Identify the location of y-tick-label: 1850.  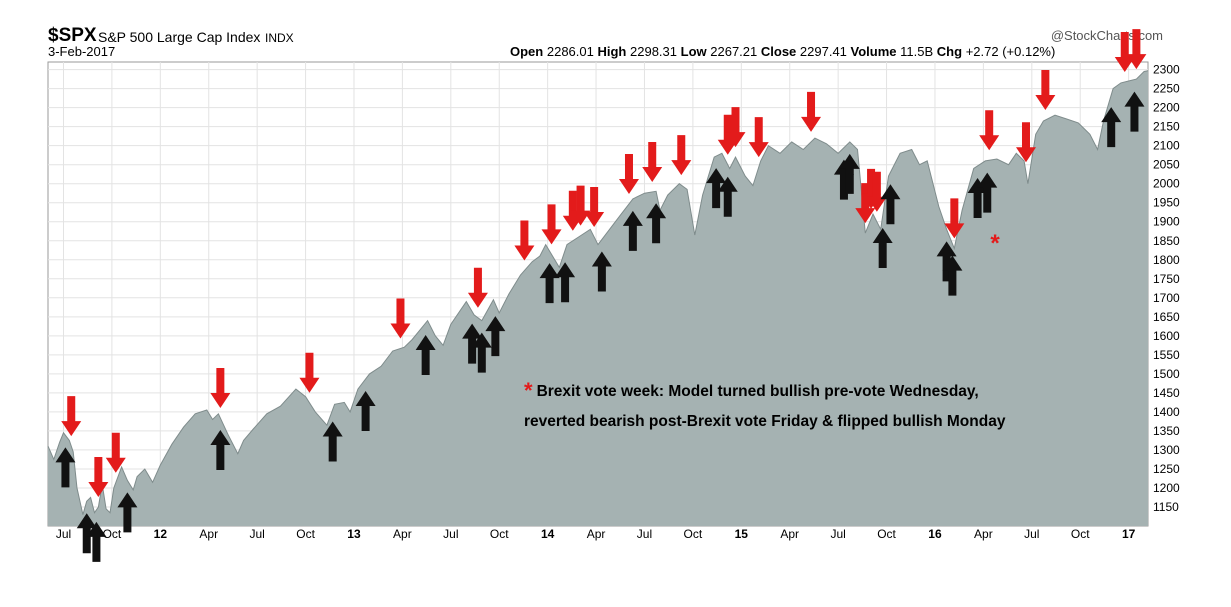
(1166, 241).